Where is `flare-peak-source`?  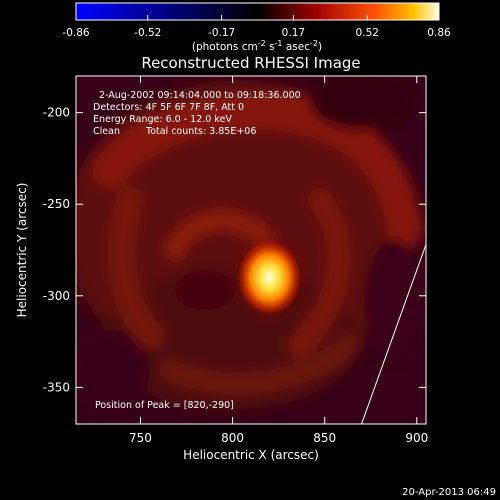 flare-peak-source is located at coordinates (269, 277).